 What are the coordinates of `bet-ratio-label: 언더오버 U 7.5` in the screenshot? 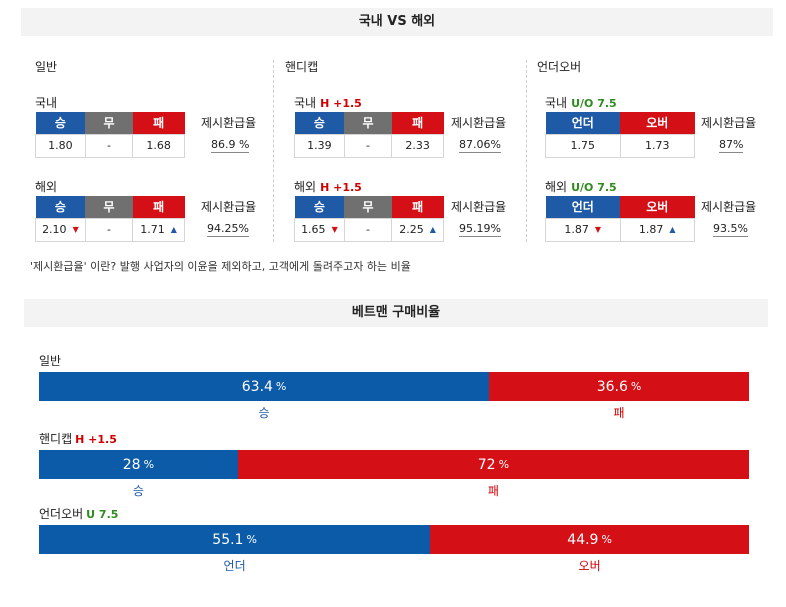 It's located at (79, 514).